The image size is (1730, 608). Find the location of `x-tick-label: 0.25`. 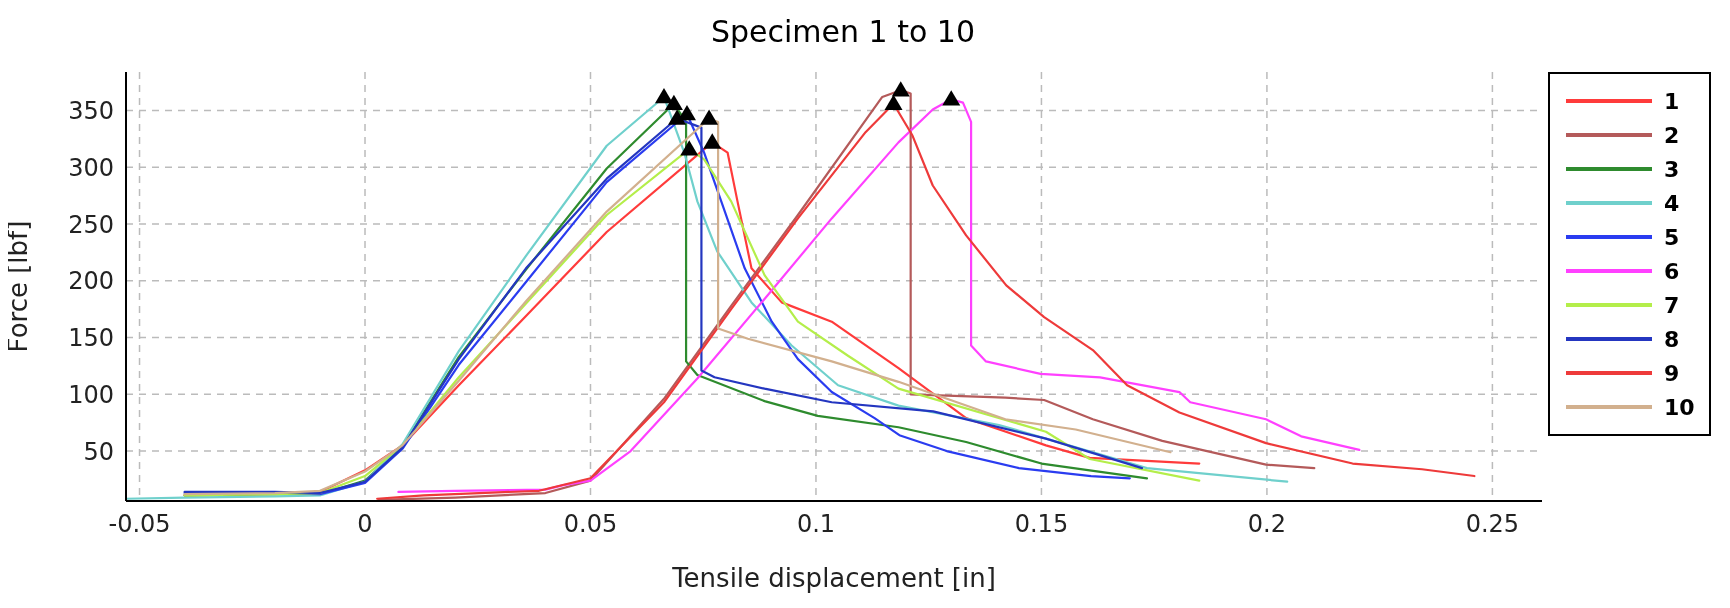

x-tick-label: 0.25 is located at coordinates (1492, 524).